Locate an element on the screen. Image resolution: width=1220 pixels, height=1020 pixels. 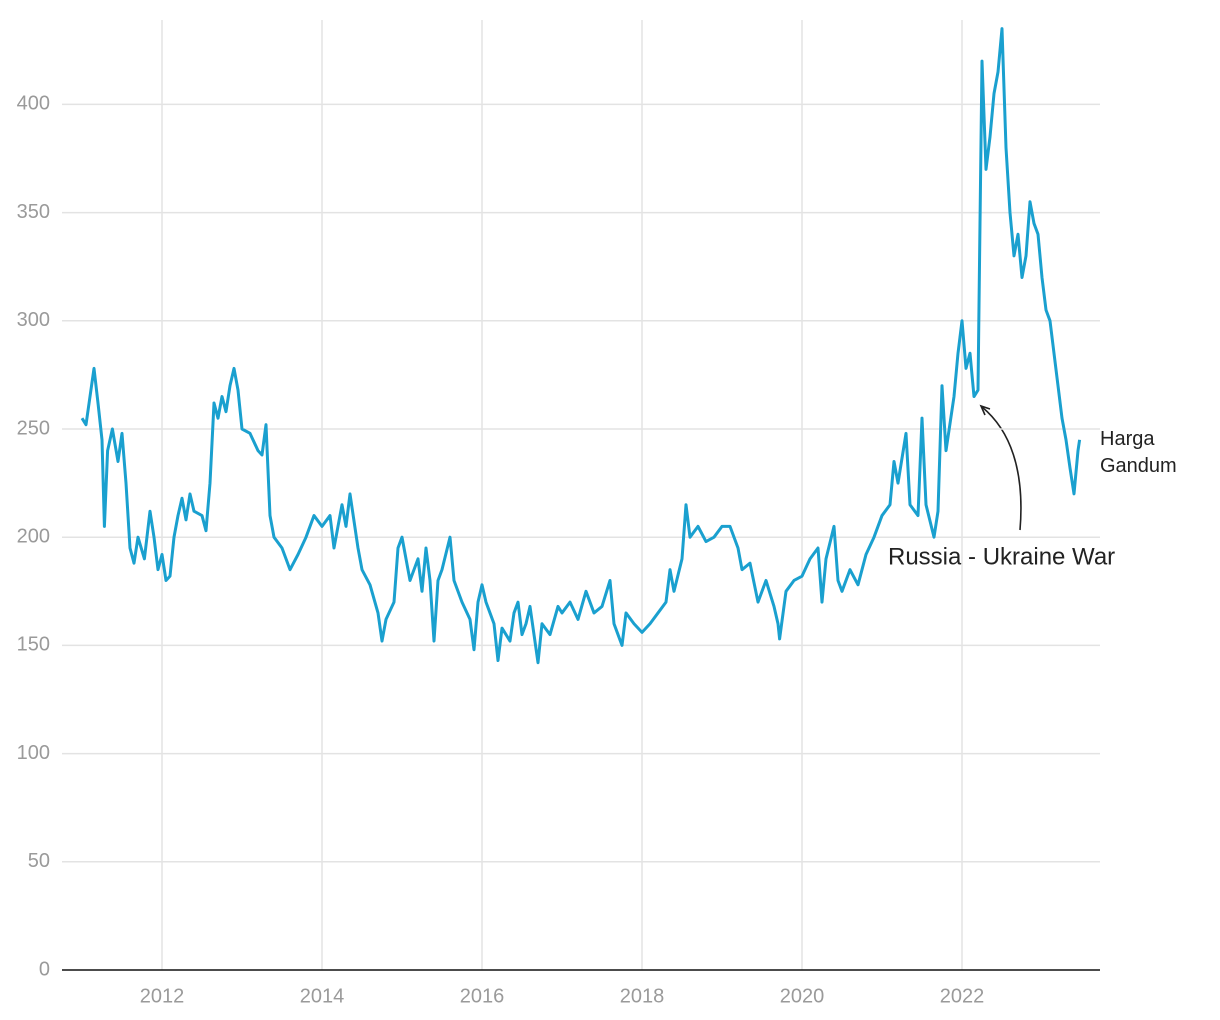
x-tick-label: 2022 is located at coordinates (962, 996).